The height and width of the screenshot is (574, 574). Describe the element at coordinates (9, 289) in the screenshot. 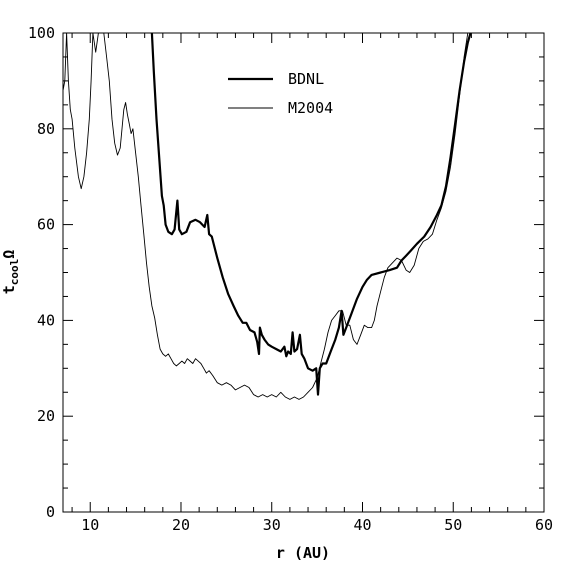

I see `y-axis-title-main: t` at that location.